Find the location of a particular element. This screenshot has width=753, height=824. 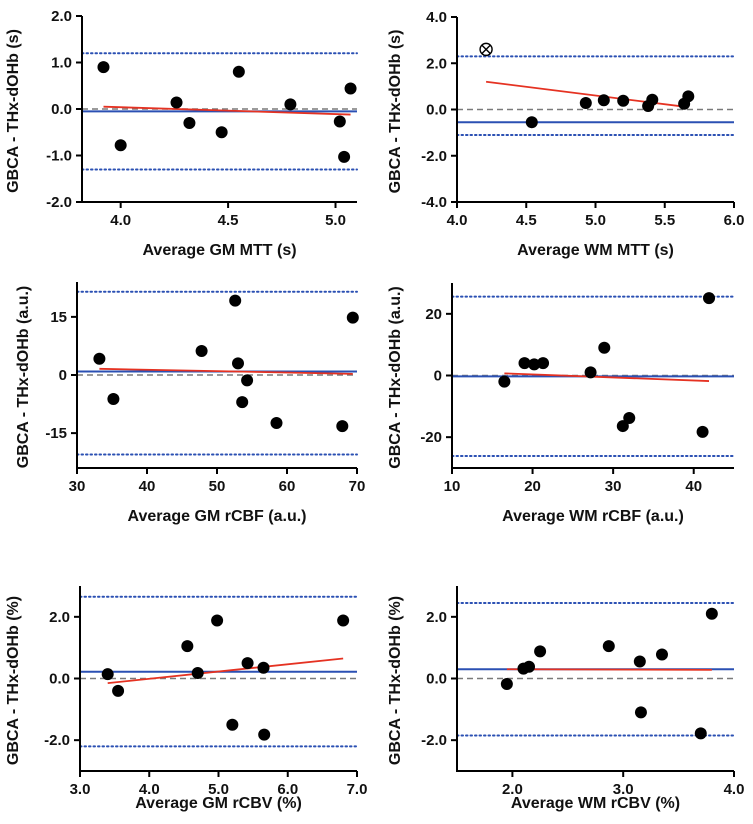

x-tick-label: 2.0 is located at coordinates (512, 789).